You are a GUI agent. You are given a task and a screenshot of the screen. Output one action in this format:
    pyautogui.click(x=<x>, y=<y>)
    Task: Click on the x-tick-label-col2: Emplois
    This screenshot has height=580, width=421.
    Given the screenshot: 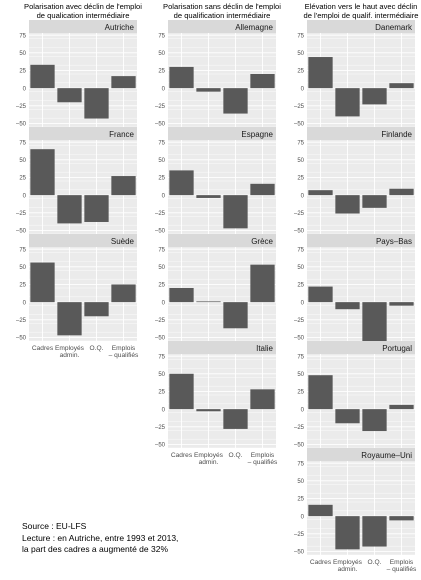 What is the action you would take?
    pyautogui.click(x=263, y=455)
    